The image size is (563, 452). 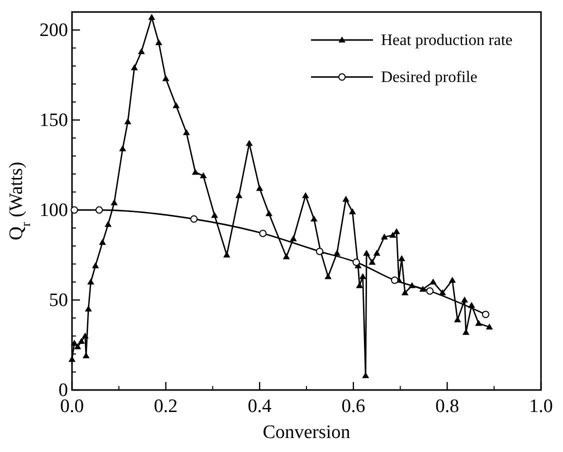 What do you see at coordinates (447, 406) in the screenshot?
I see `x-tick-label: 0.8` at bounding box center [447, 406].